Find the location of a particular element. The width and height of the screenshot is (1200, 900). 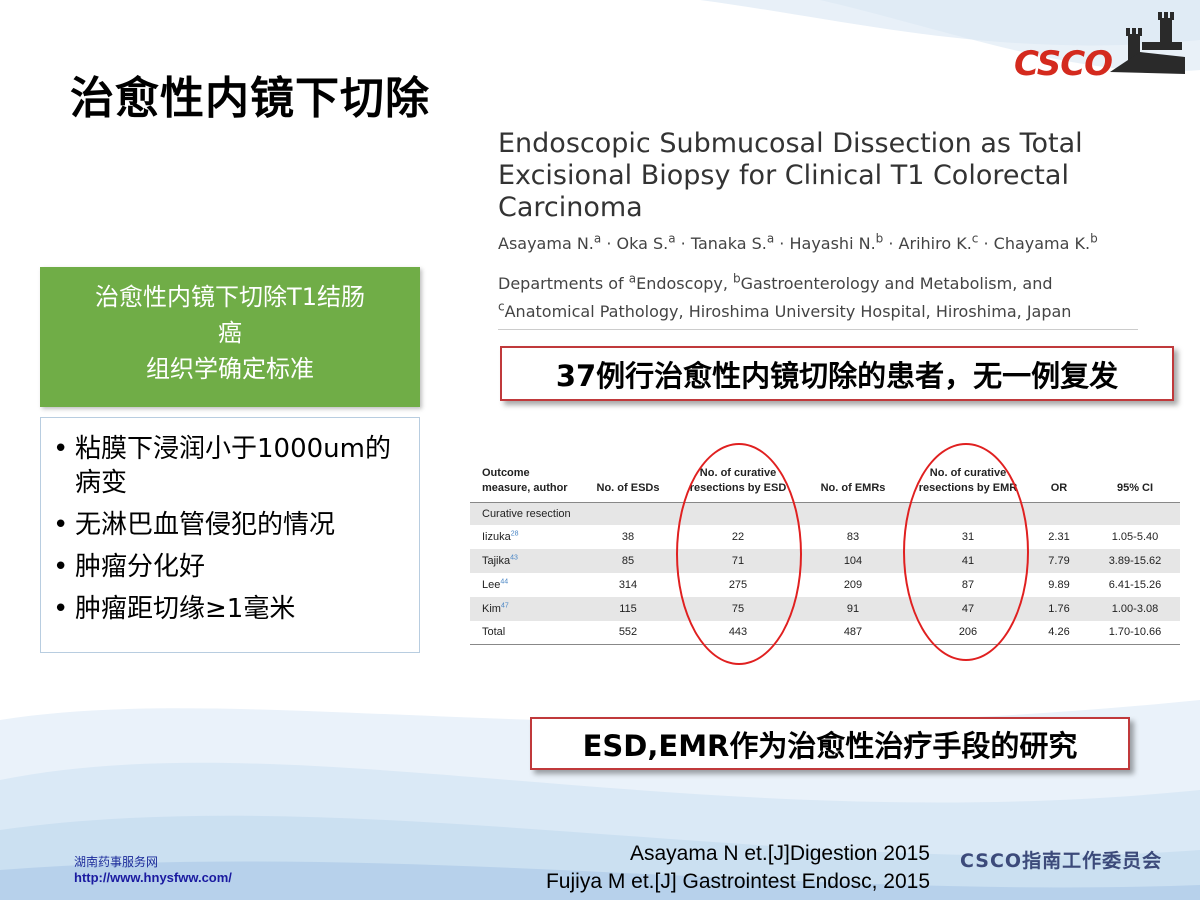

highlight-ellipse-emr is located at coordinates (966, 552).